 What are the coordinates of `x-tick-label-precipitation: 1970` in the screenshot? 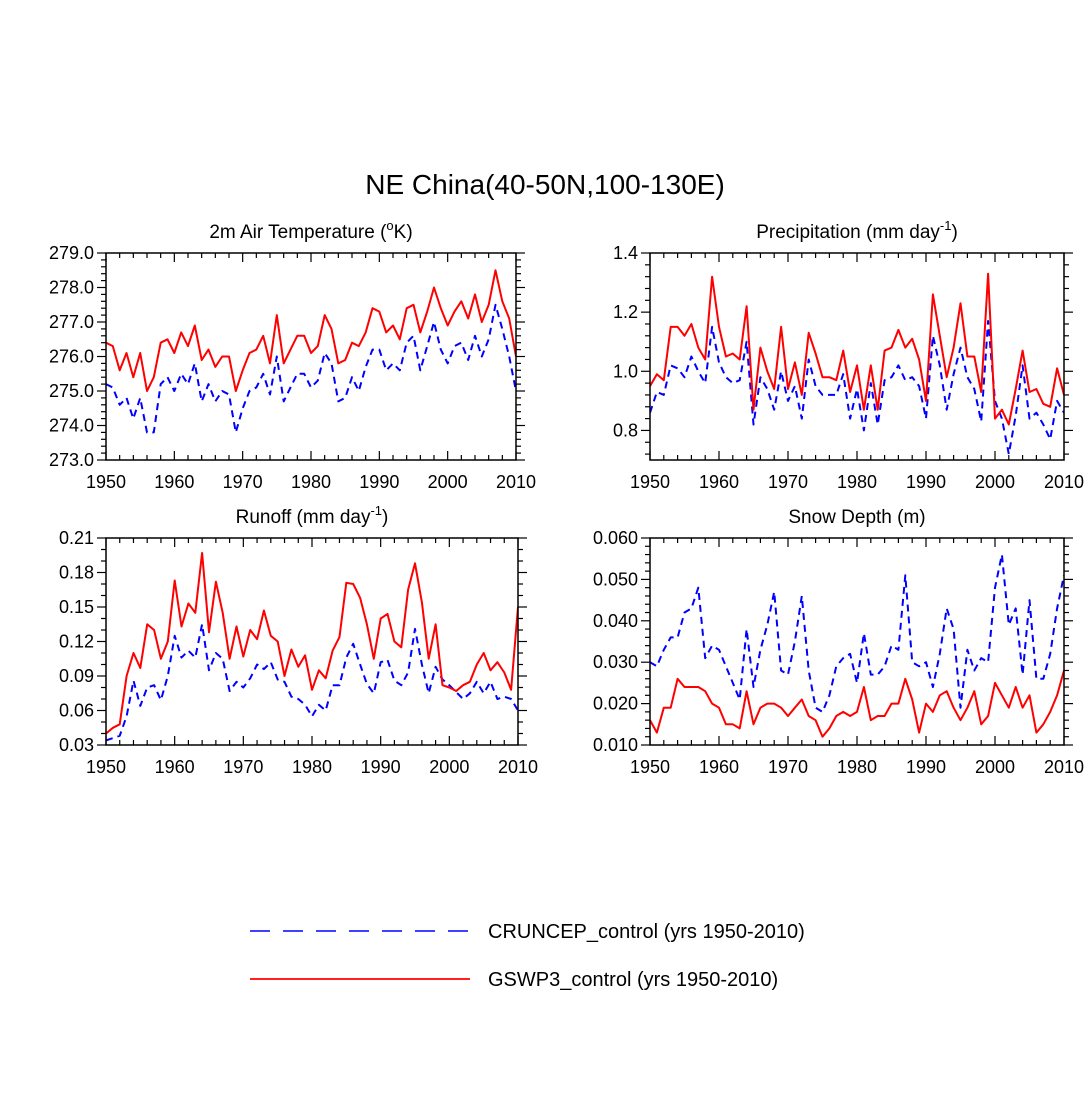 It's located at (788, 482).